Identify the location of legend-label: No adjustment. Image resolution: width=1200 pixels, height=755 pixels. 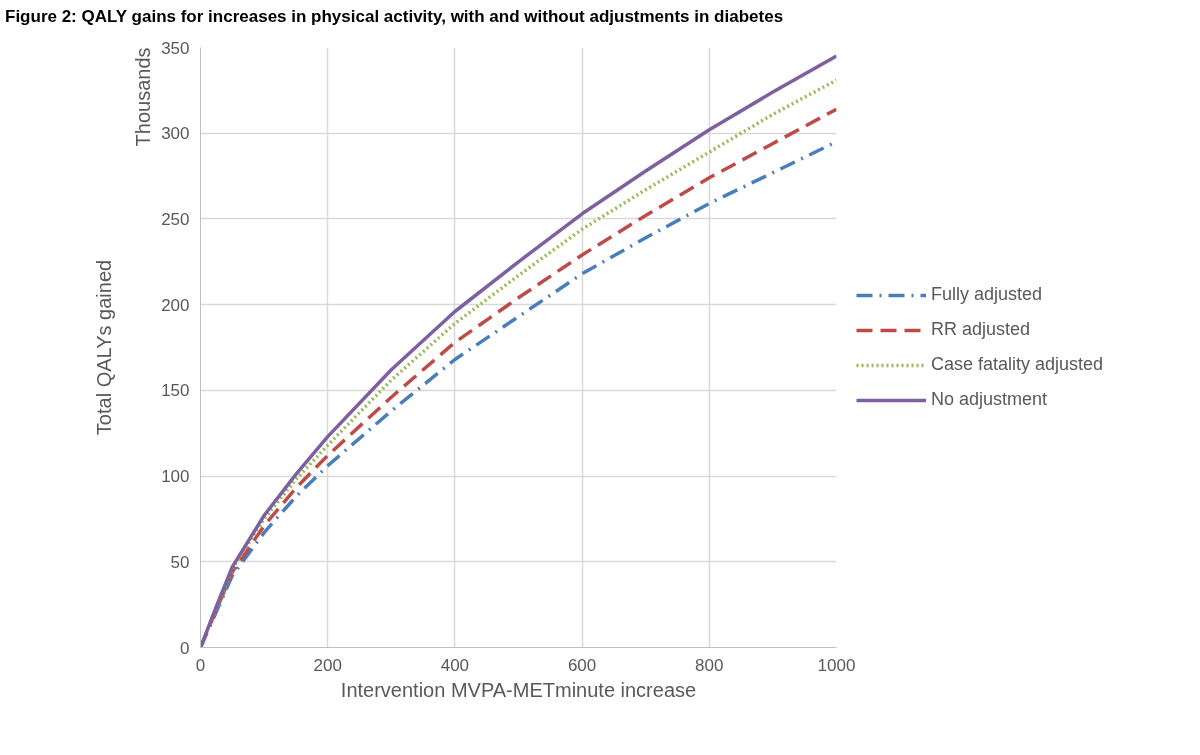
(989, 399).